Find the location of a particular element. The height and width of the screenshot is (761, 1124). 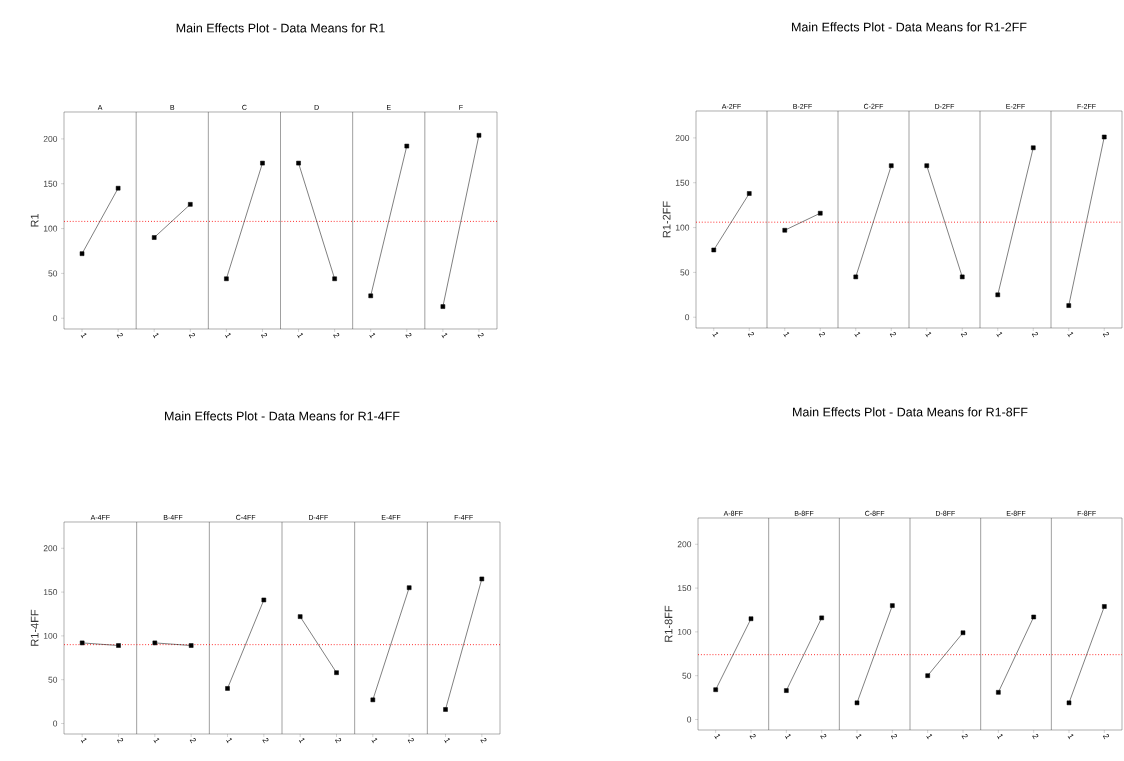

y-axis-title: R1-8FF is located at coordinates (668, 623).